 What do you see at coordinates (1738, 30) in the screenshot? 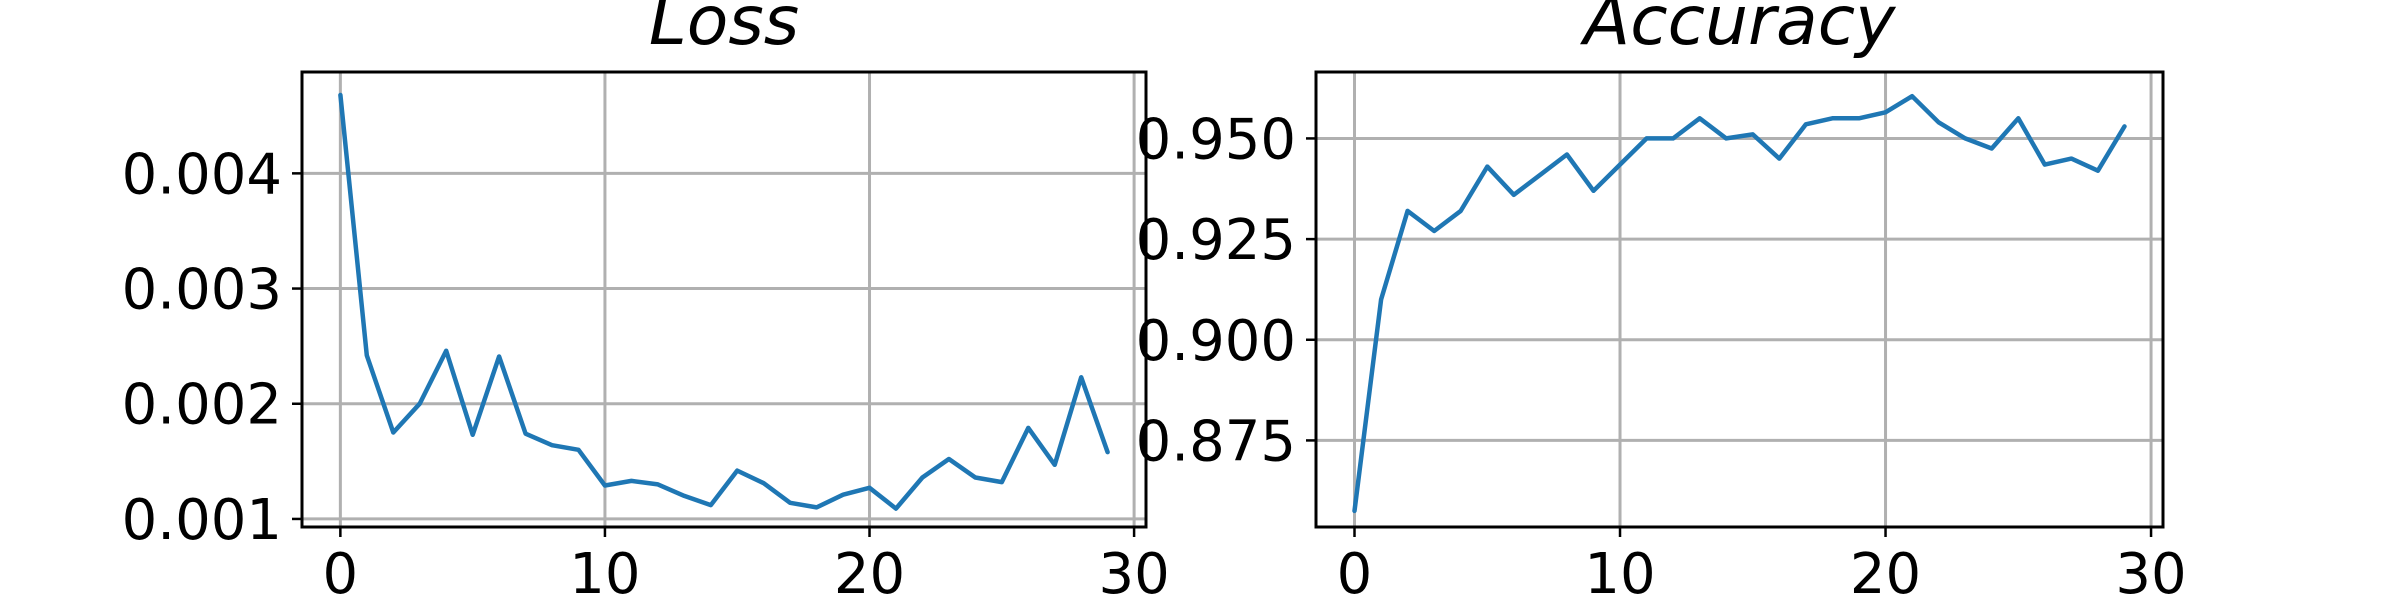
I see `chart-accuracy-title: Accuracy` at bounding box center [1738, 30].